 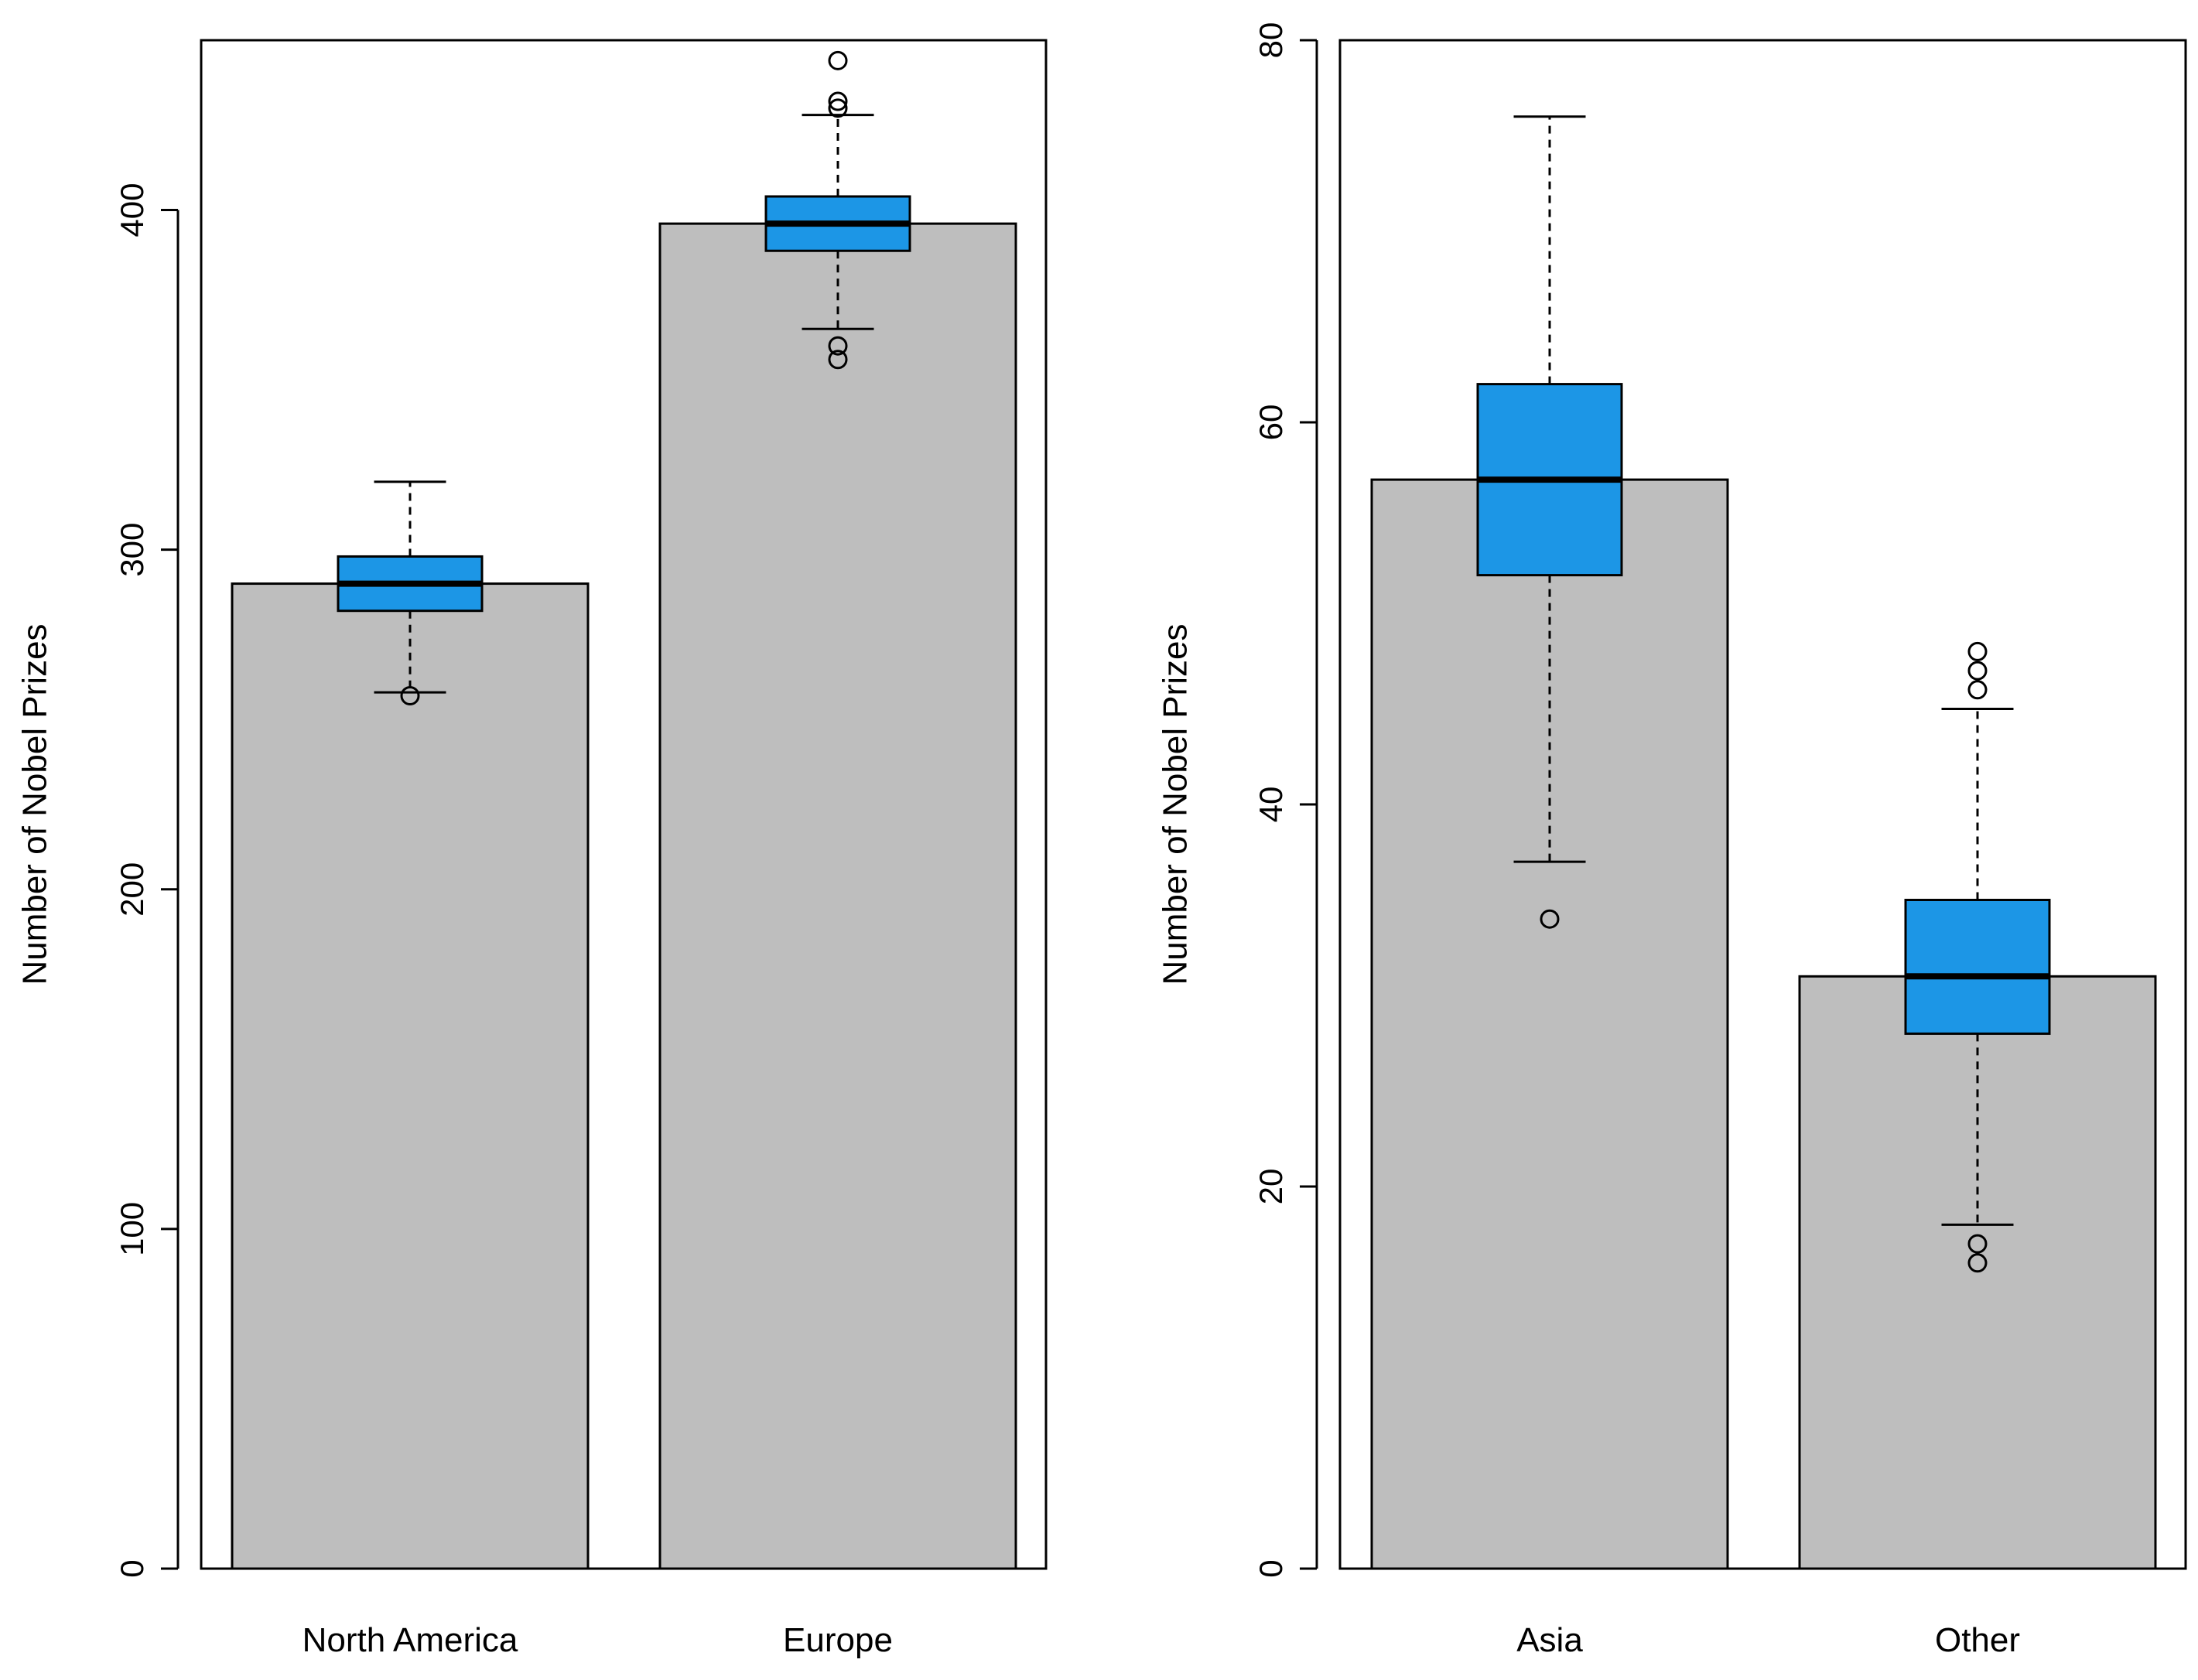 What do you see at coordinates (1549, 522) in the screenshot?
I see `boxplot-asia` at bounding box center [1549, 522].